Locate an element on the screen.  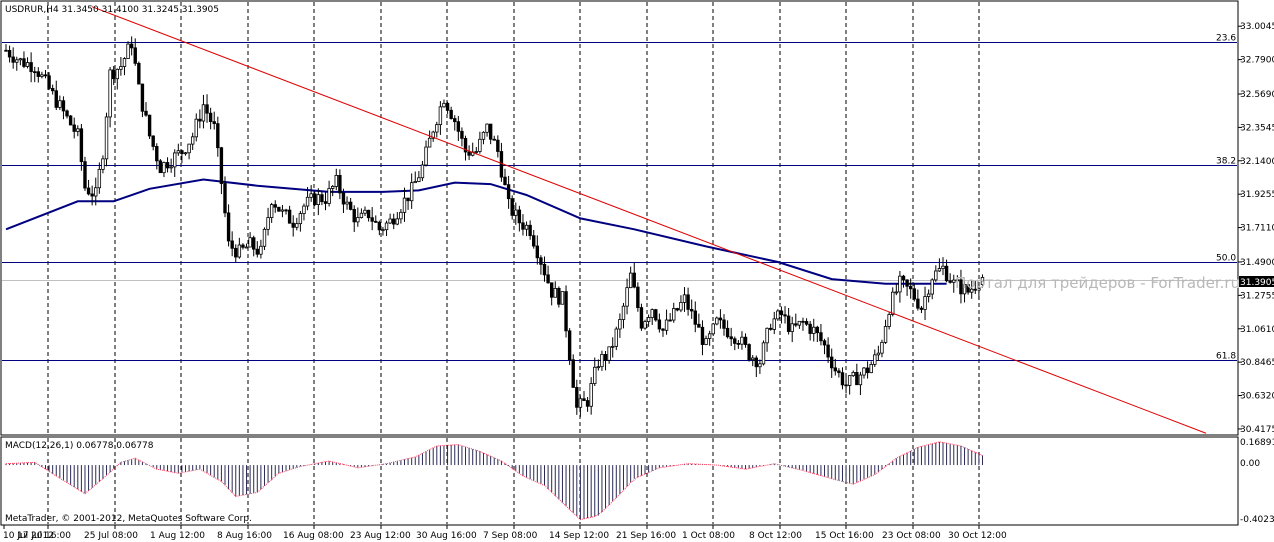
y-tick-label: 31.0610 is located at coordinates (1257, 330).